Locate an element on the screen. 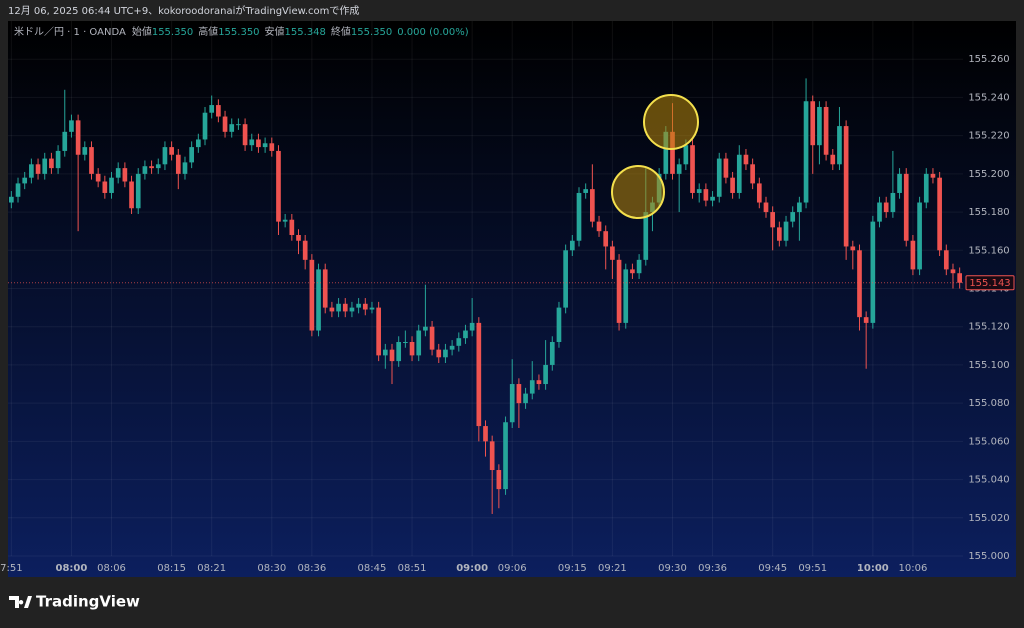 This screenshot has width=1024, height=628. x-tick-label: 09:30 is located at coordinates (672, 568).